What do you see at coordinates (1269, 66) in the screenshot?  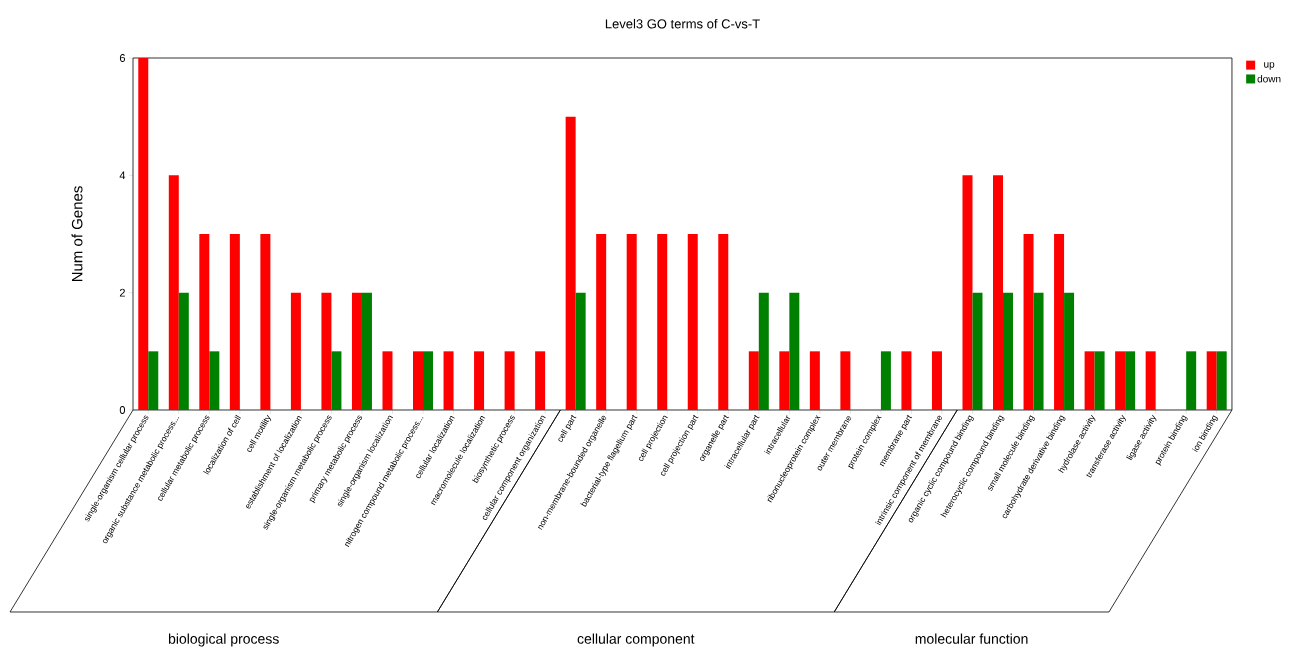 I see `legend-label: up` at bounding box center [1269, 66].